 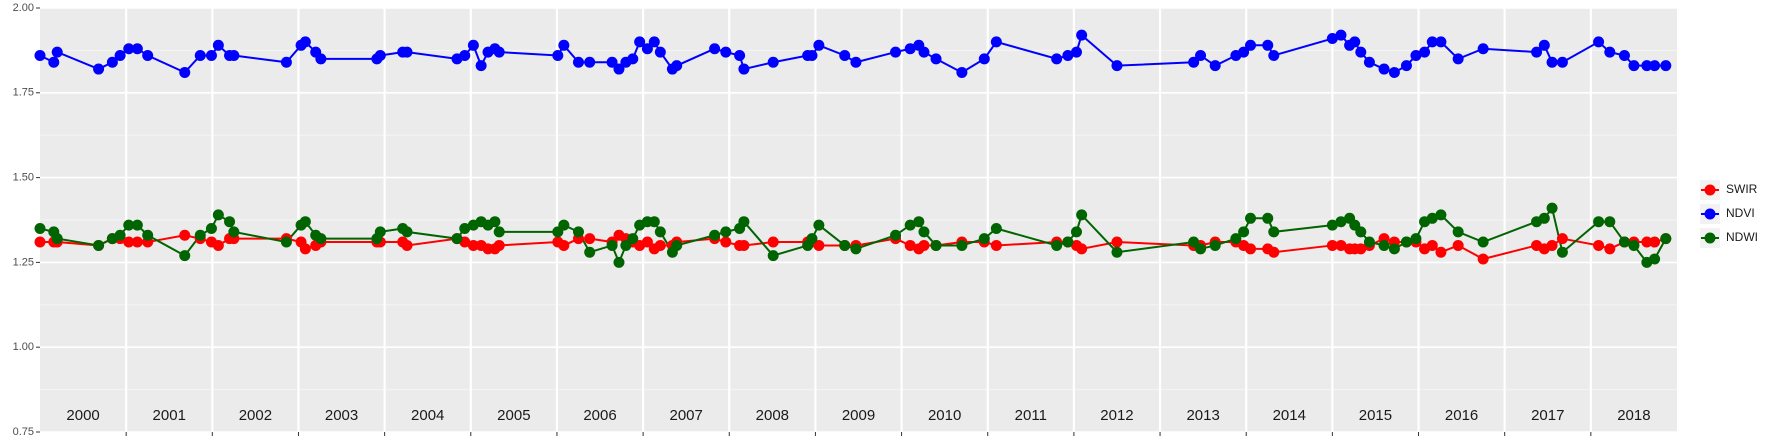 What do you see at coordinates (1116, 415) in the screenshot?
I see `year-label: 2012` at bounding box center [1116, 415].